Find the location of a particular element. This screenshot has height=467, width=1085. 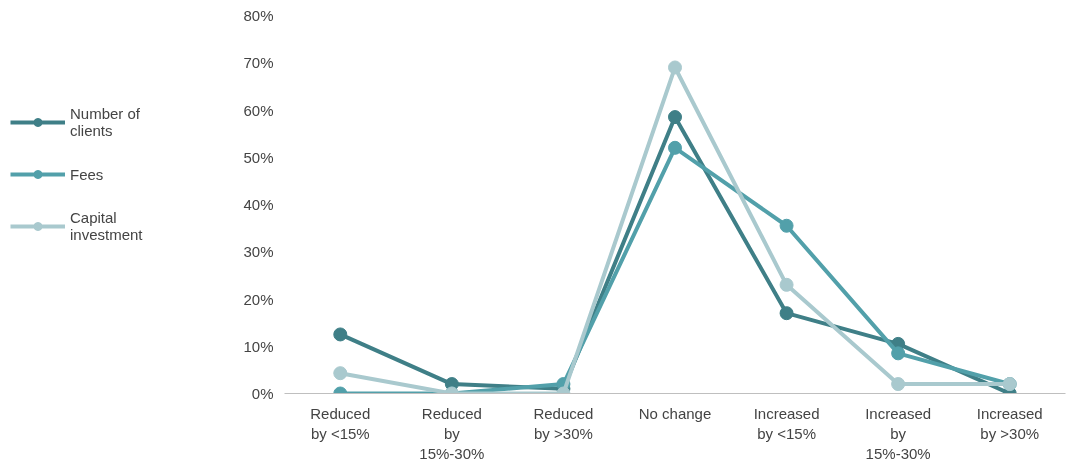

x-tick-label: No change is located at coordinates (675, 413).